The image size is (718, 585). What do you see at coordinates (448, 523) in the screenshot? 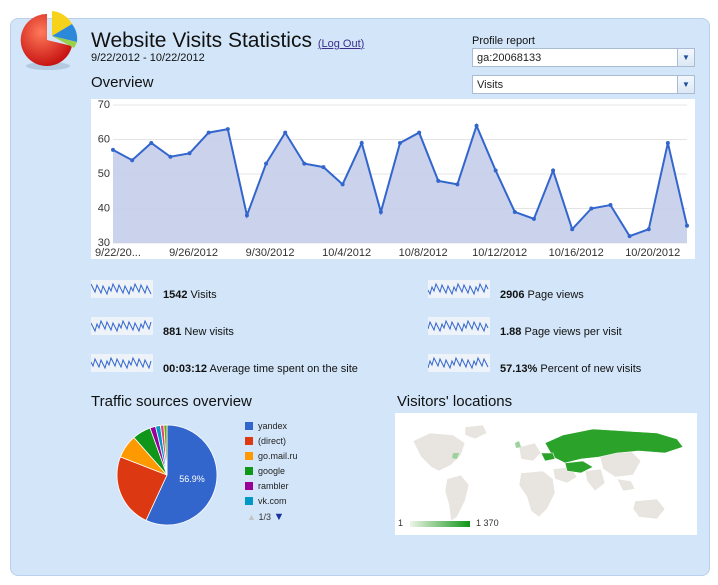
I see `map-color-scale: 1 1 370` at bounding box center [448, 523].